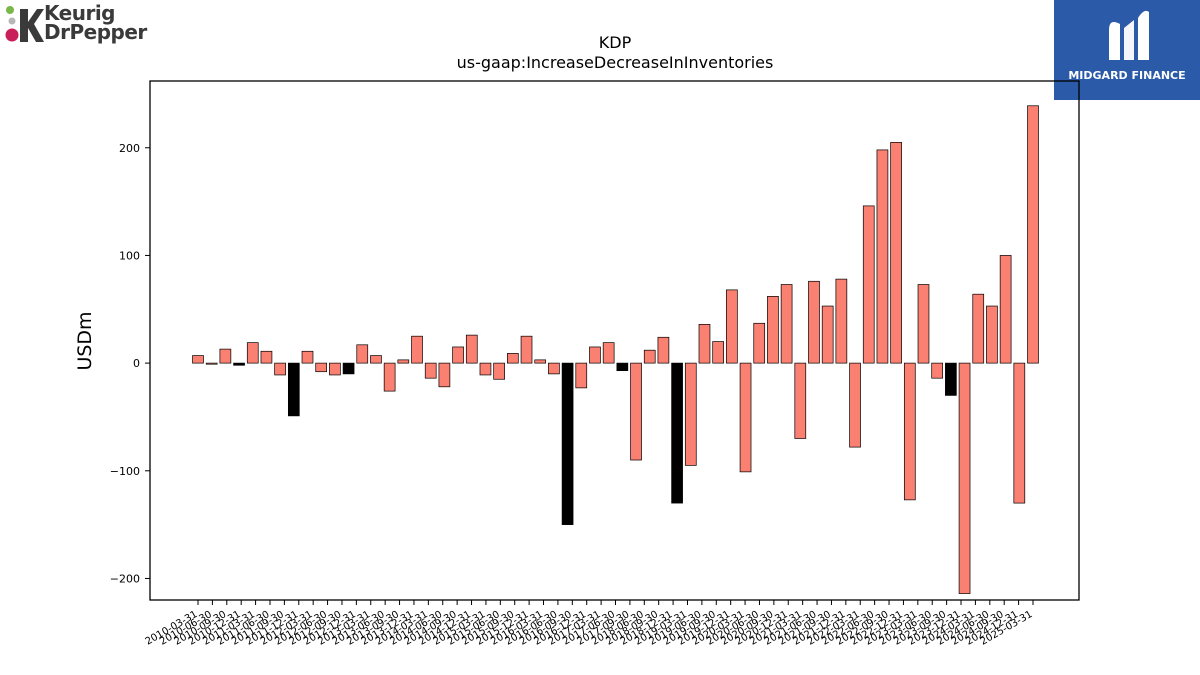 This screenshot has width=1200, height=675. I want to click on publisher-logo-text: MIDGARD FINANCE, so click(1127, 75).